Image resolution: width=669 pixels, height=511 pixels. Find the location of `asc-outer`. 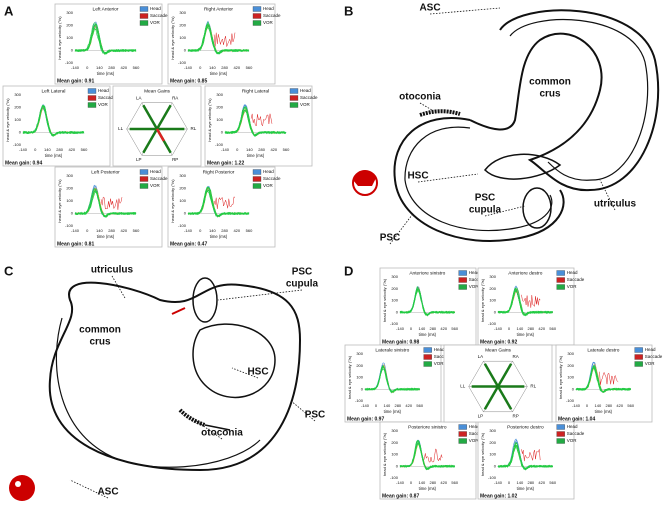

asc-outer is located at coordinates (564, 100).